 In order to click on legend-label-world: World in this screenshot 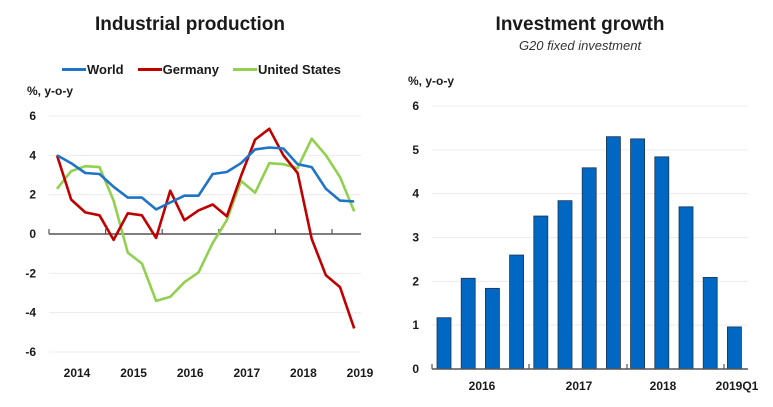, I will do `click(105, 69)`.